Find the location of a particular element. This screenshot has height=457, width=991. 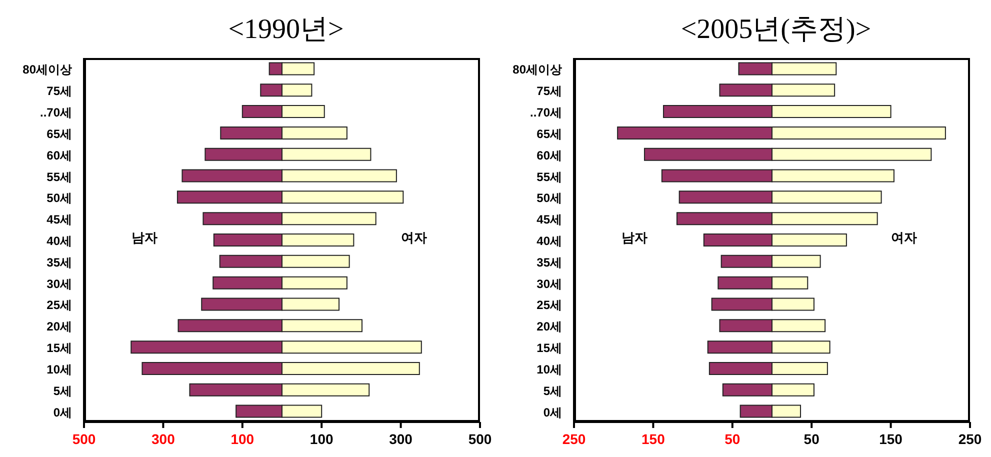

chart-title: <2005년(추정)> is located at coordinates (776, 30).